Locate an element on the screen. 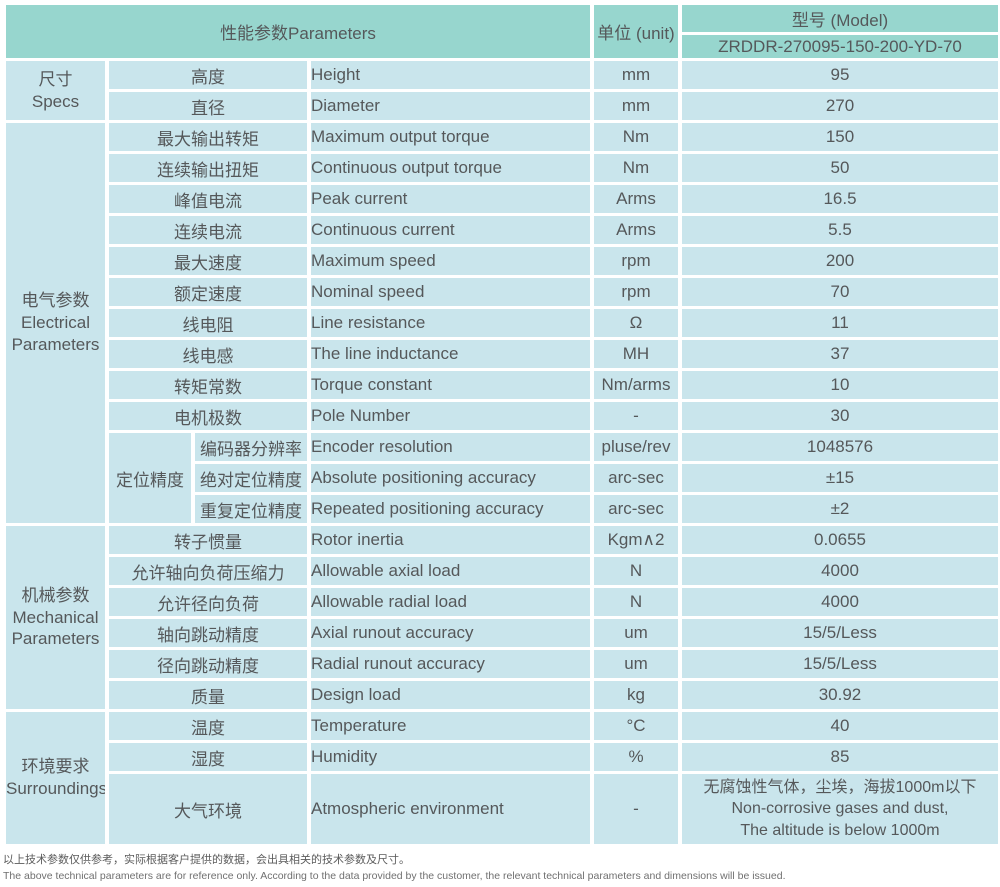 This screenshot has width=1000, height=887. table-row: 线电感 The line inductance MH 37 is located at coordinates (502, 354).